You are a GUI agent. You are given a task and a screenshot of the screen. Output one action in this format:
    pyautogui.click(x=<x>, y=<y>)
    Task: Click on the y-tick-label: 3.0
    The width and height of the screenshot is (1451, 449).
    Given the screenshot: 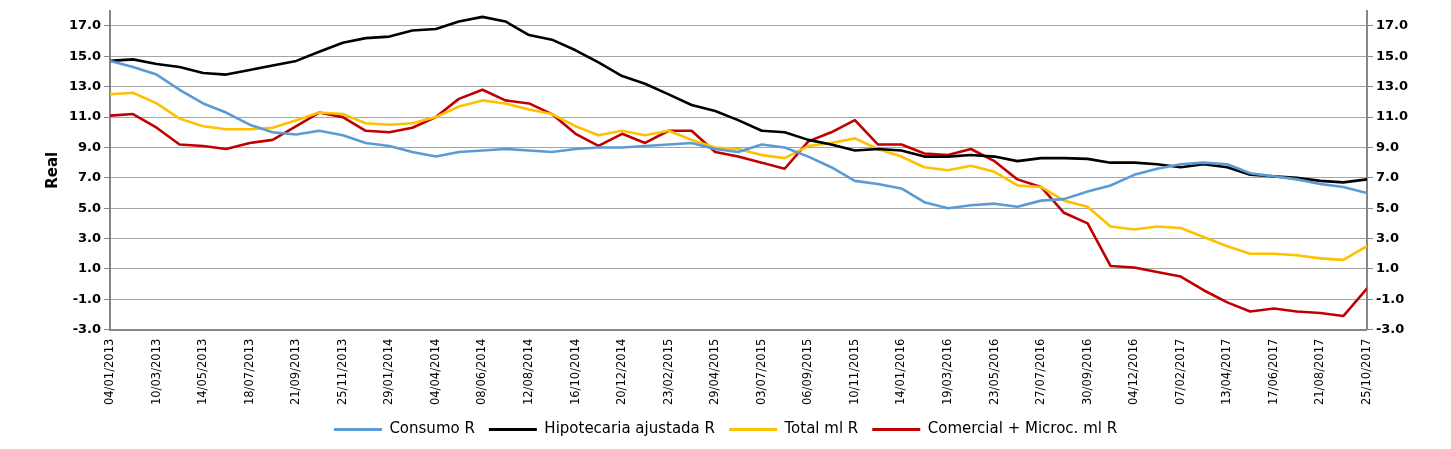 What is the action you would take?
    pyautogui.click(x=90, y=237)
    